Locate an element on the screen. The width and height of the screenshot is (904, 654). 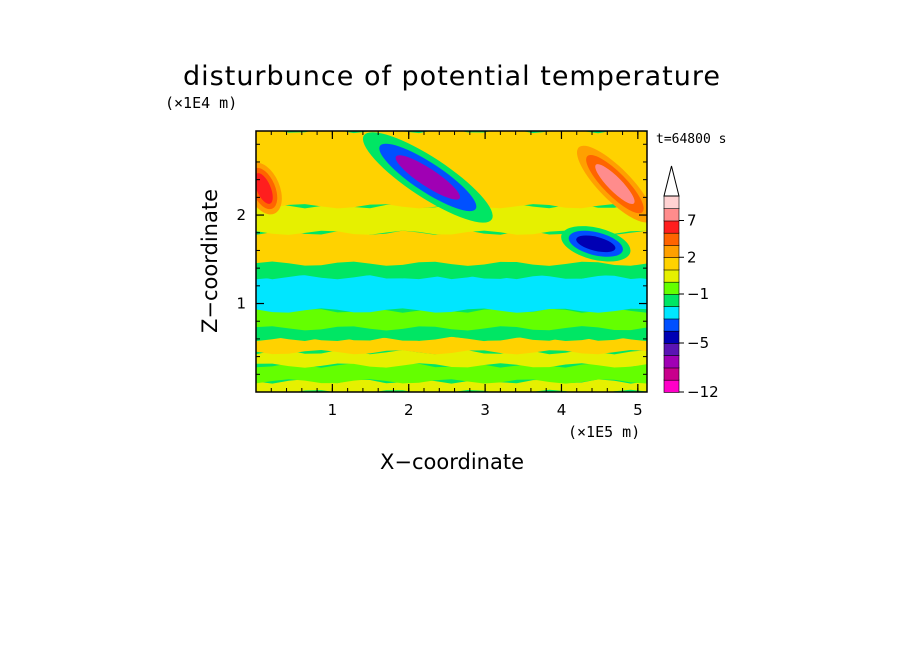
x-tick-label: 4 is located at coordinates (562, 410).